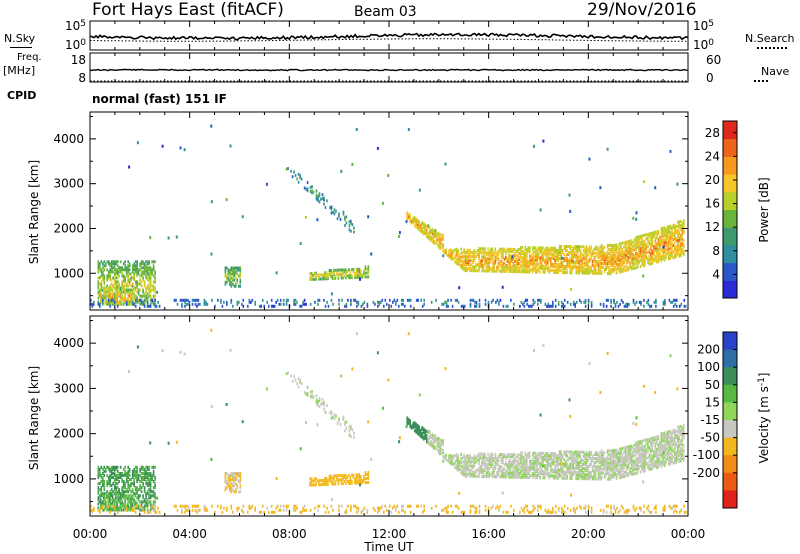 This screenshot has height=554, width=800. What do you see at coordinates (389, 534) in the screenshot?
I see `x-tick-label: 12:00` at bounding box center [389, 534].